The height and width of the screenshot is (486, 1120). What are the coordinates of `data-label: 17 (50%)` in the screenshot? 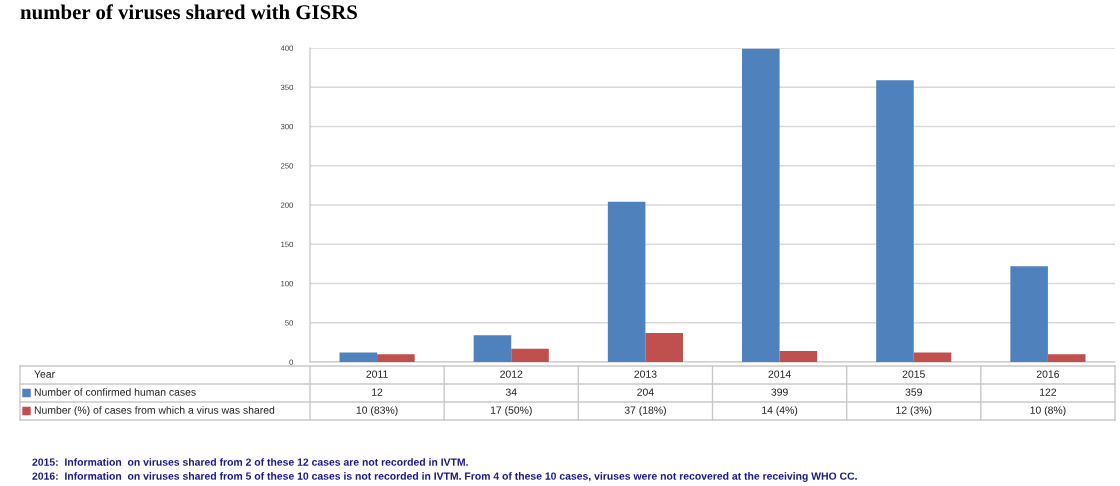 It's located at (511, 411).